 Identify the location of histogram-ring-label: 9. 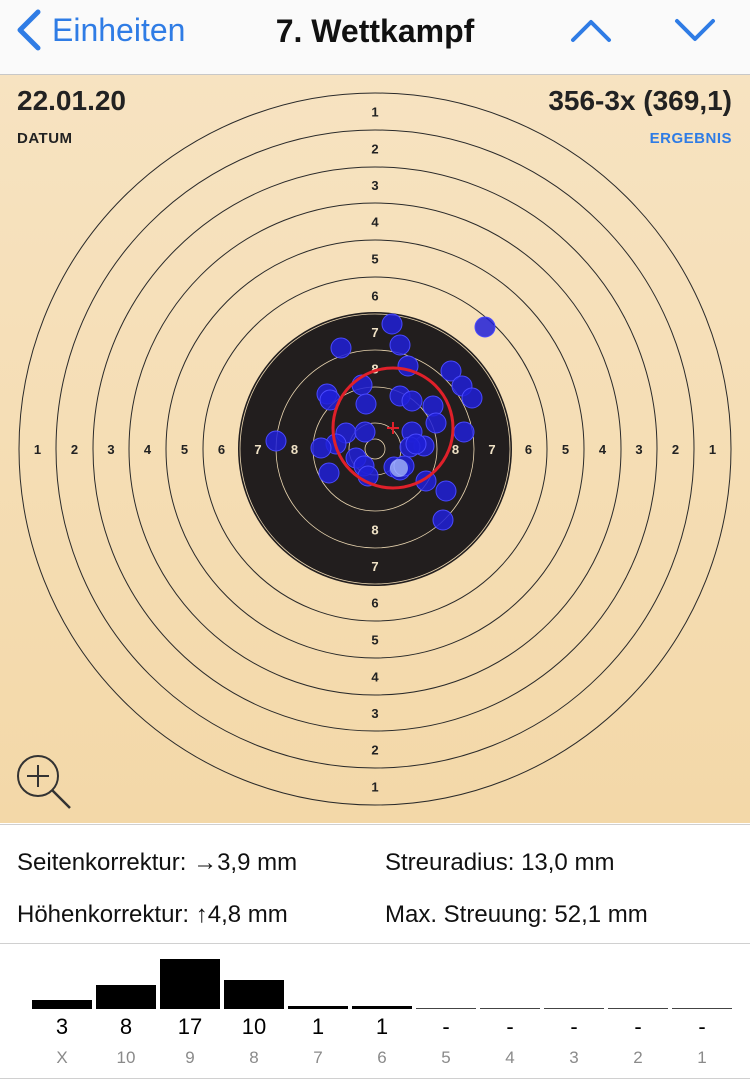
(190, 1057).